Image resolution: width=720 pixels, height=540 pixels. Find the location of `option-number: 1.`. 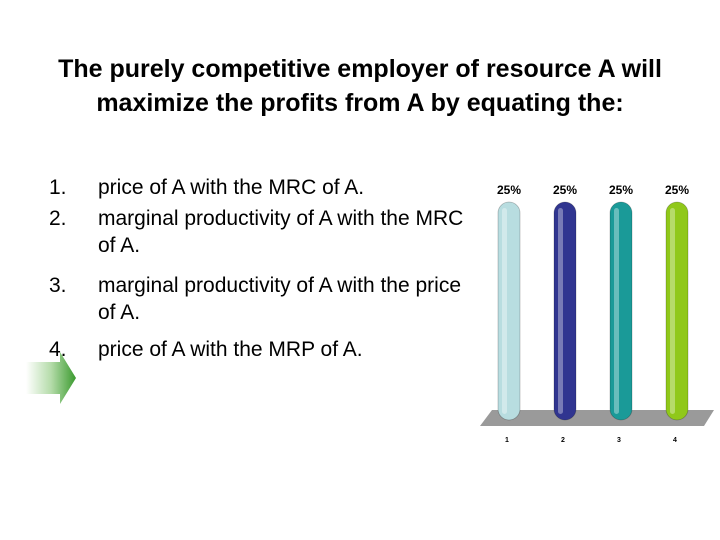

option-number: 1. is located at coordinates (58, 187).